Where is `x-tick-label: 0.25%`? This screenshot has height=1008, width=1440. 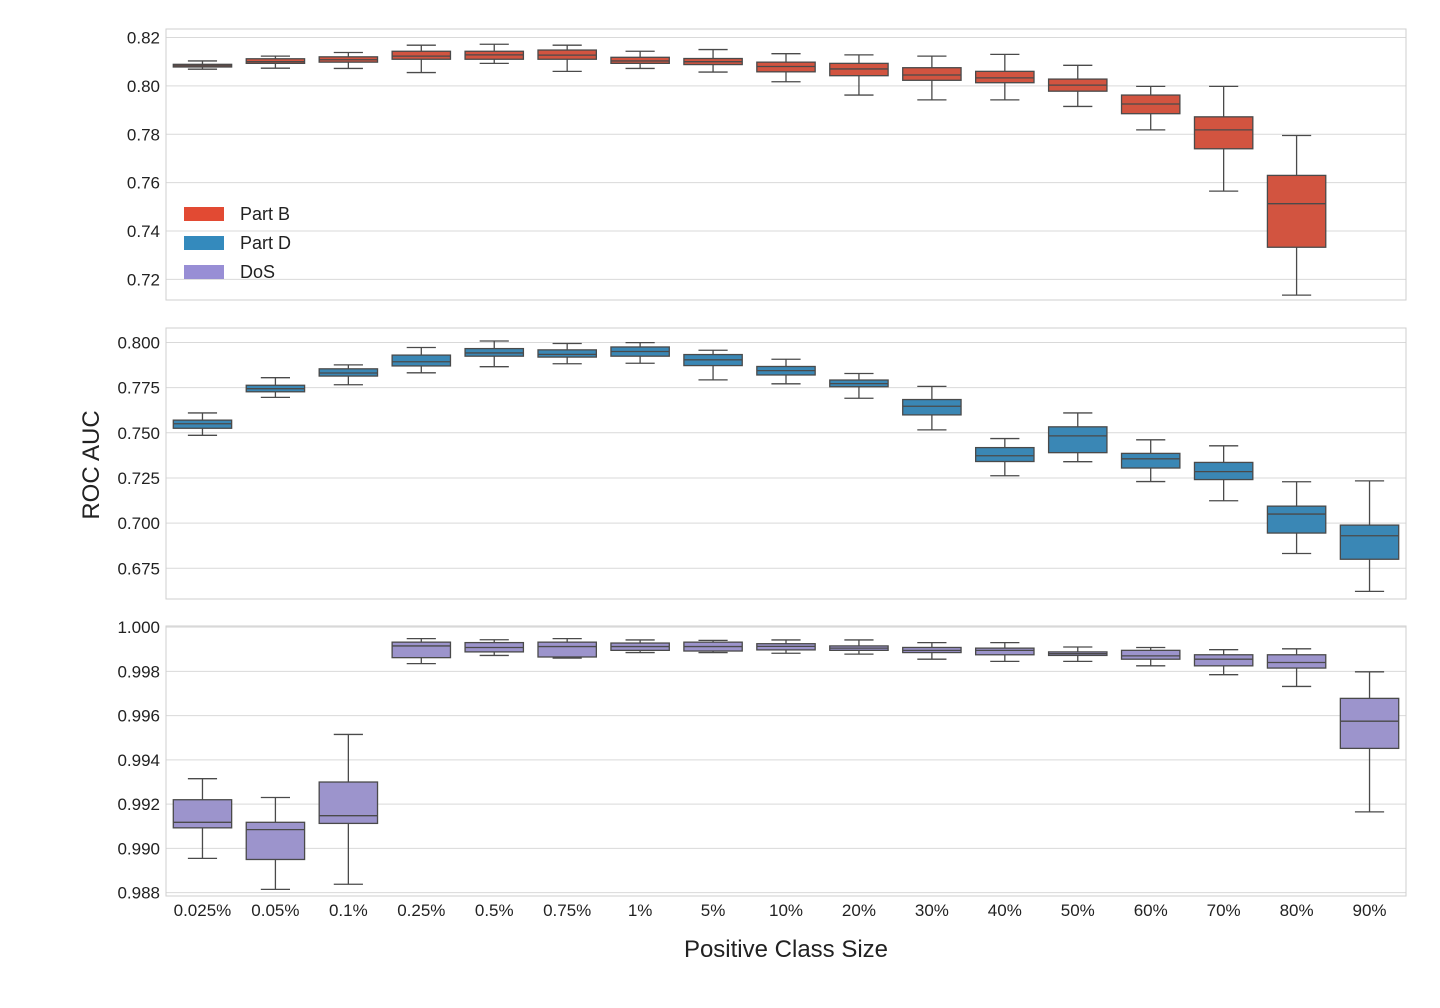
x-tick-label: 0.25% is located at coordinates (421, 910).